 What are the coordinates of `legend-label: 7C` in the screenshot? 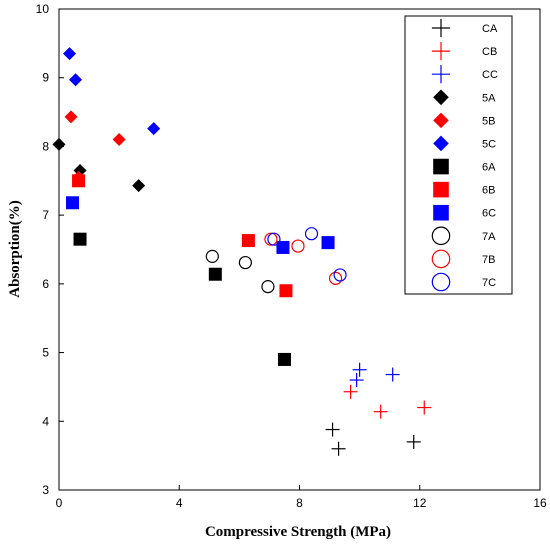 It's located at (489, 283).